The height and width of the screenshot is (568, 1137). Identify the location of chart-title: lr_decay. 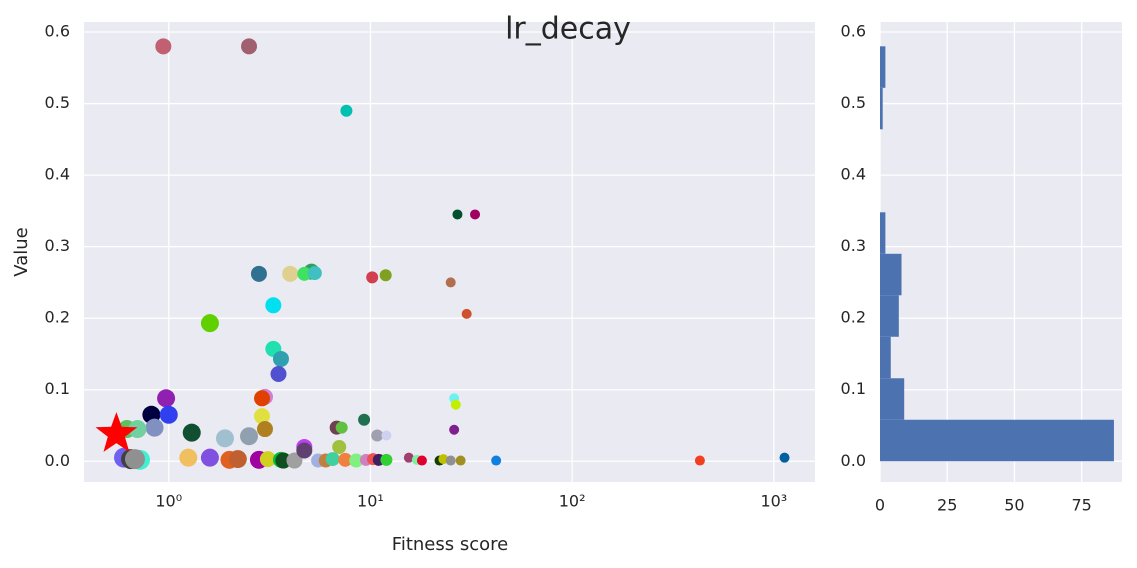
(568, 29).